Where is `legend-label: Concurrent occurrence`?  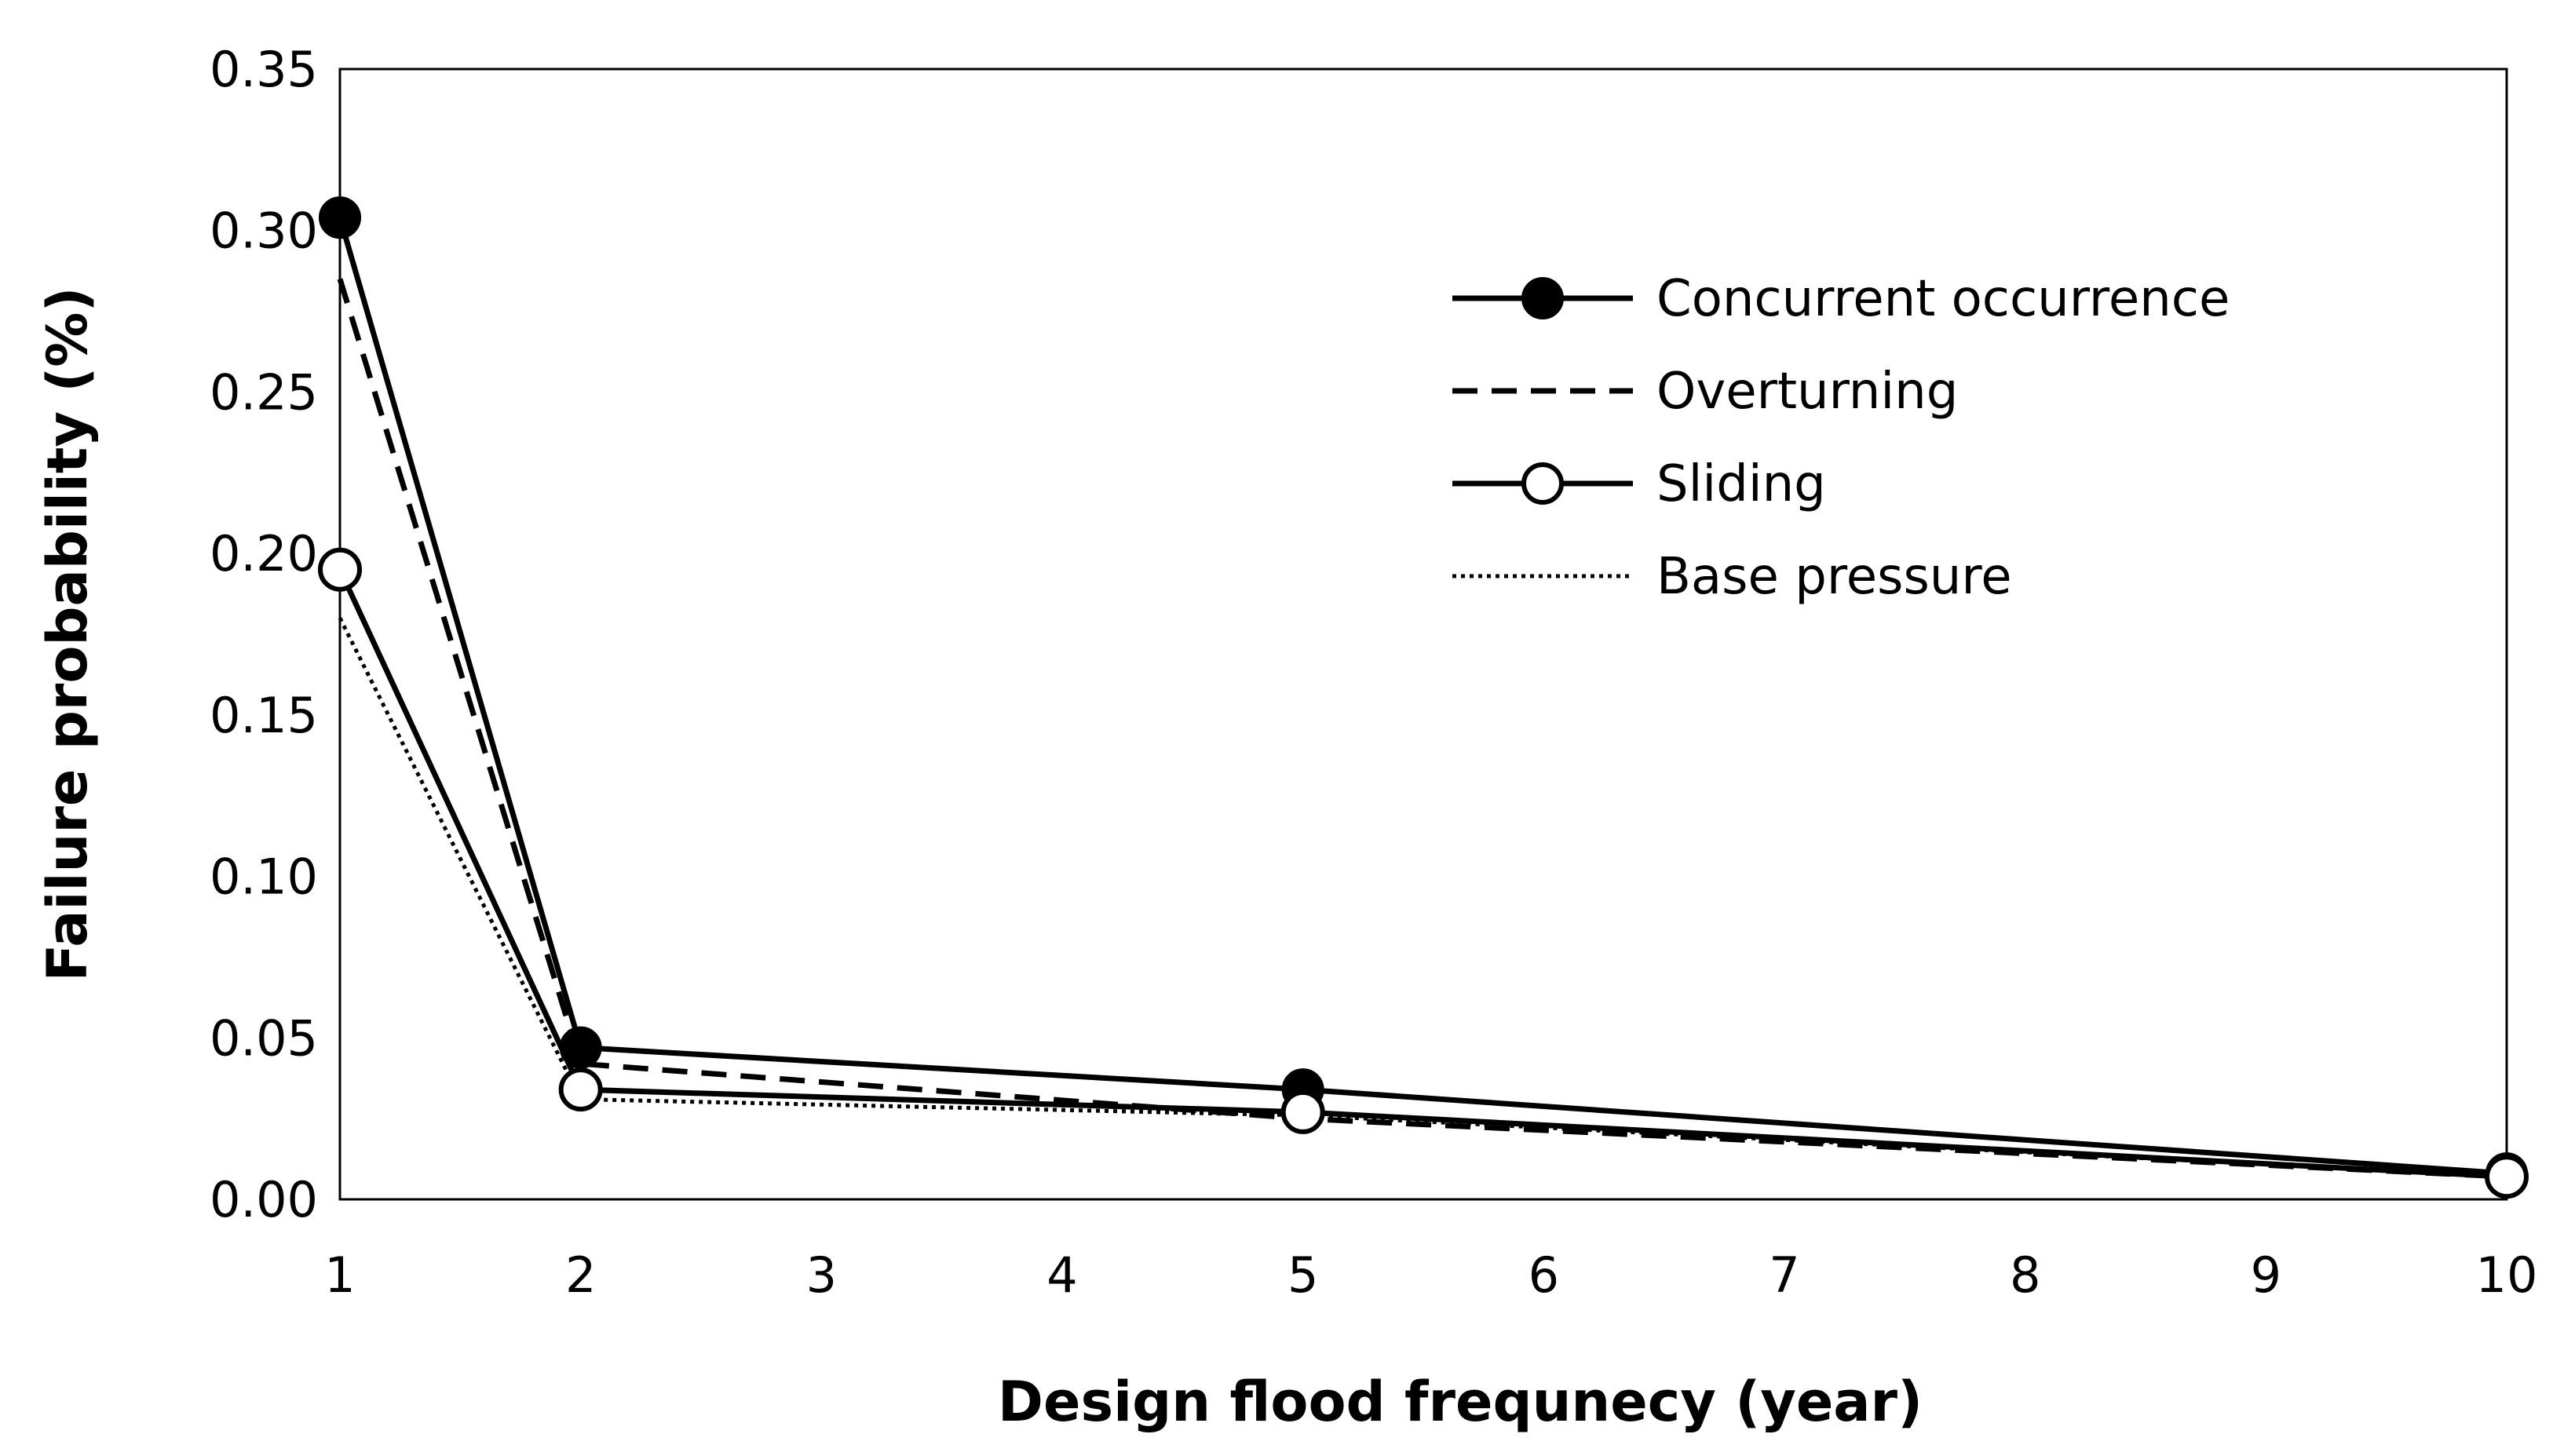
legend-label: Concurrent occurrence is located at coordinates (1943, 299).